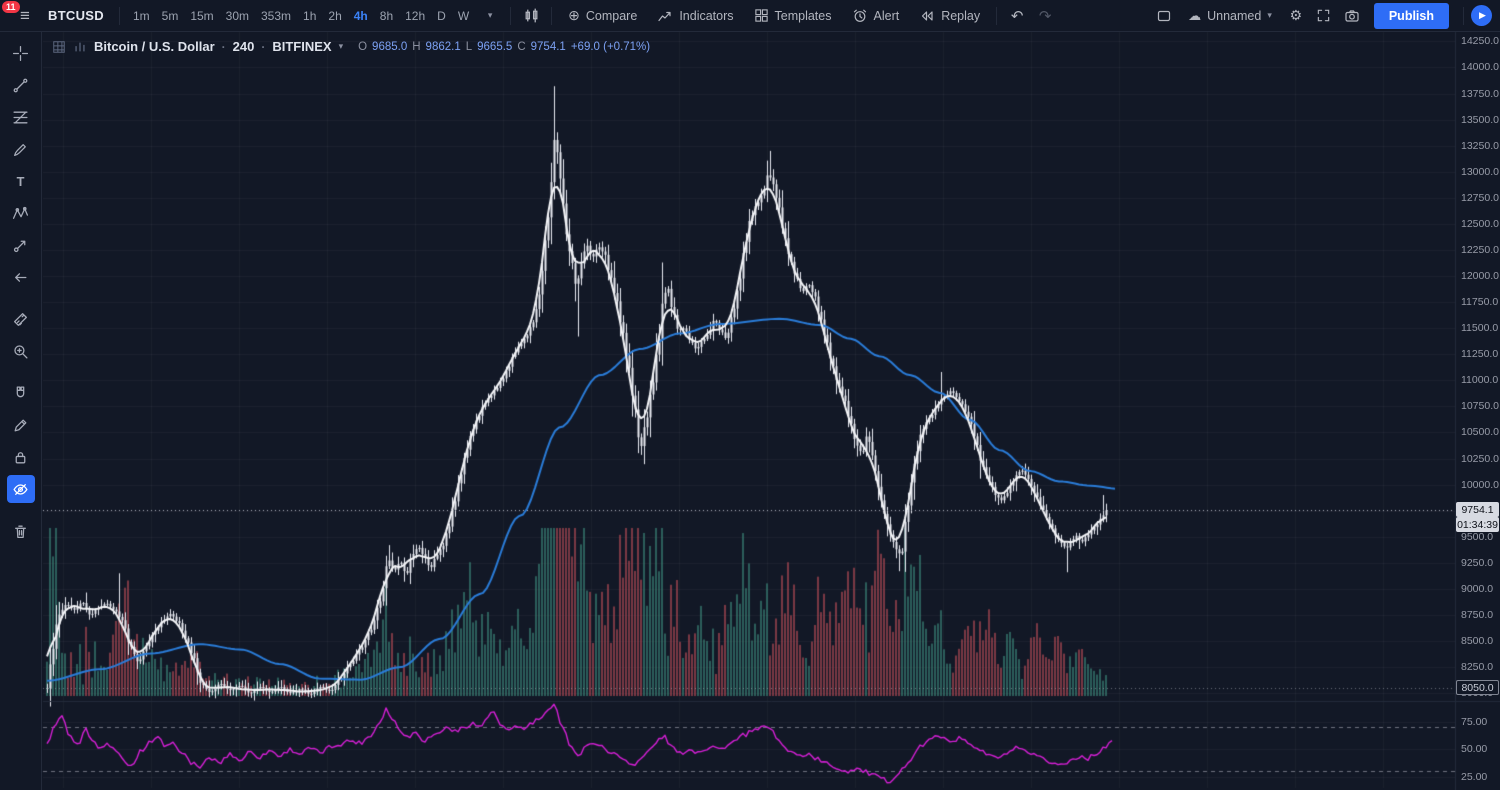  I want to click on indicator-tick: 50.00, so click(1474, 749).